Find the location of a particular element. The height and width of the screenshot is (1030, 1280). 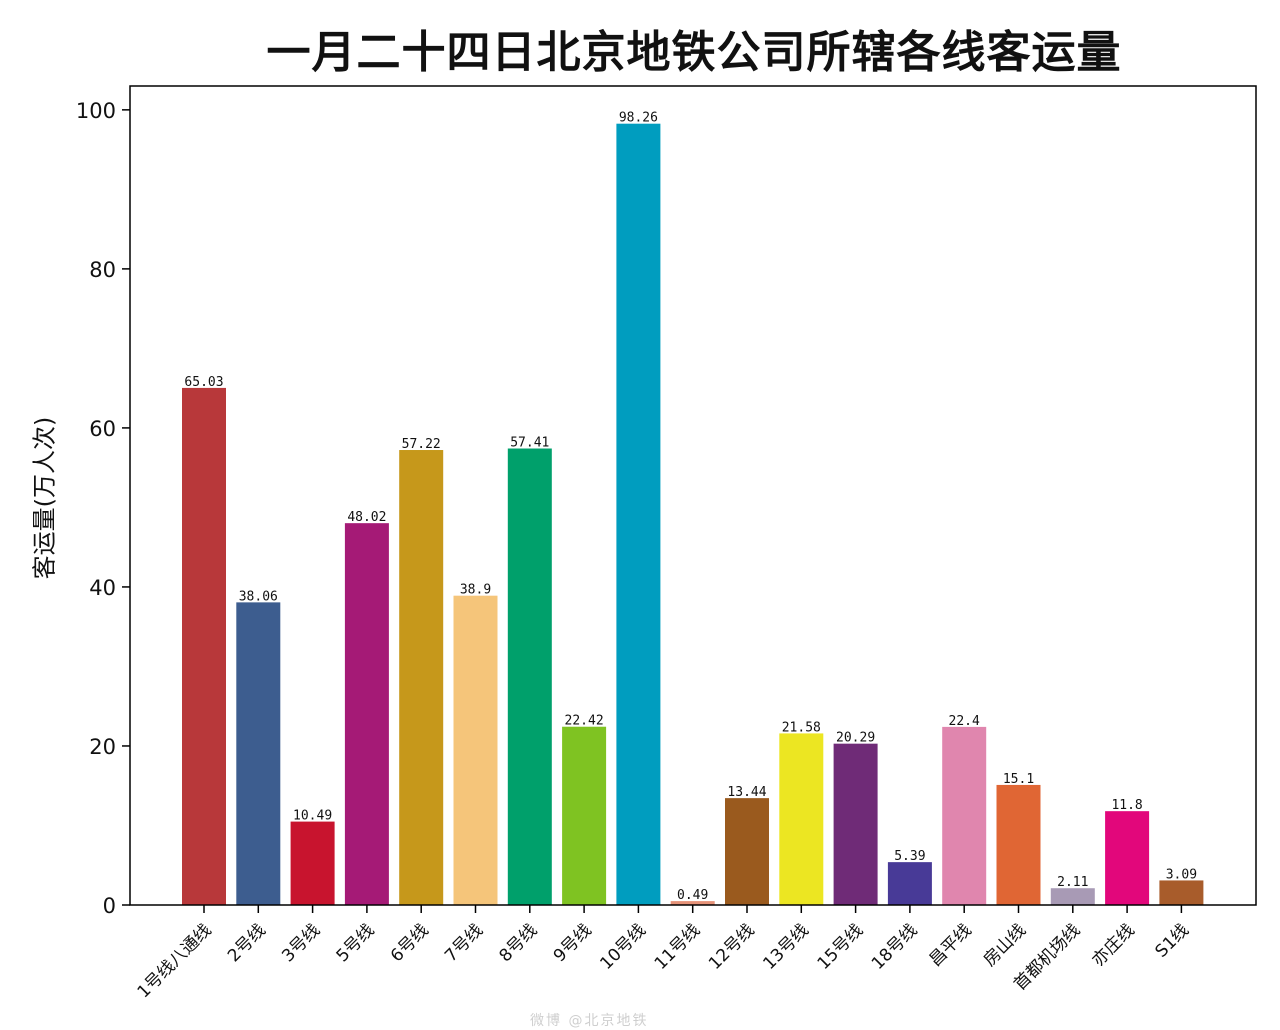

bar-value-label: 10.49 is located at coordinates (312, 816).